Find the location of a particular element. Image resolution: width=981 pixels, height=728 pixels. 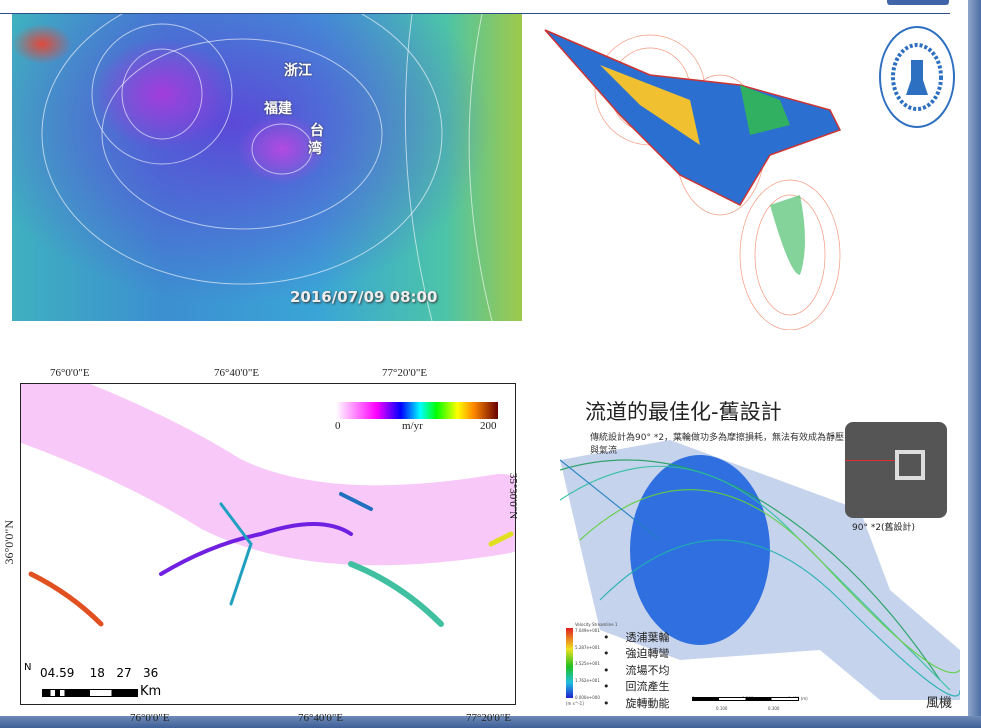

inset-label: 90° *2(舊設計) is located at coordinates (884, 528).